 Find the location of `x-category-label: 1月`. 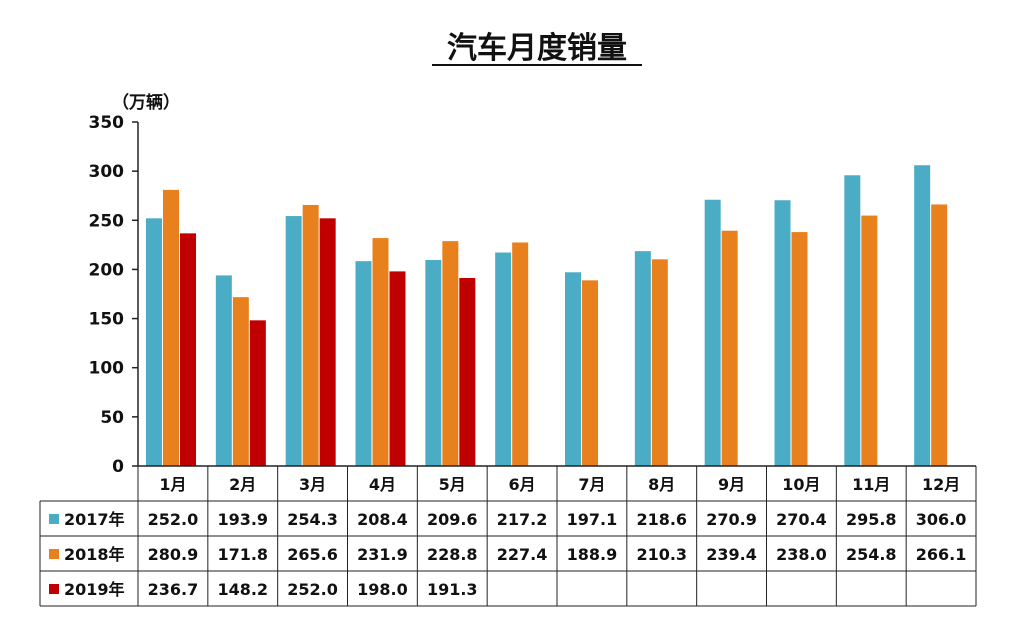

x-category-label: 1月 is located at coordinates (172, 484).